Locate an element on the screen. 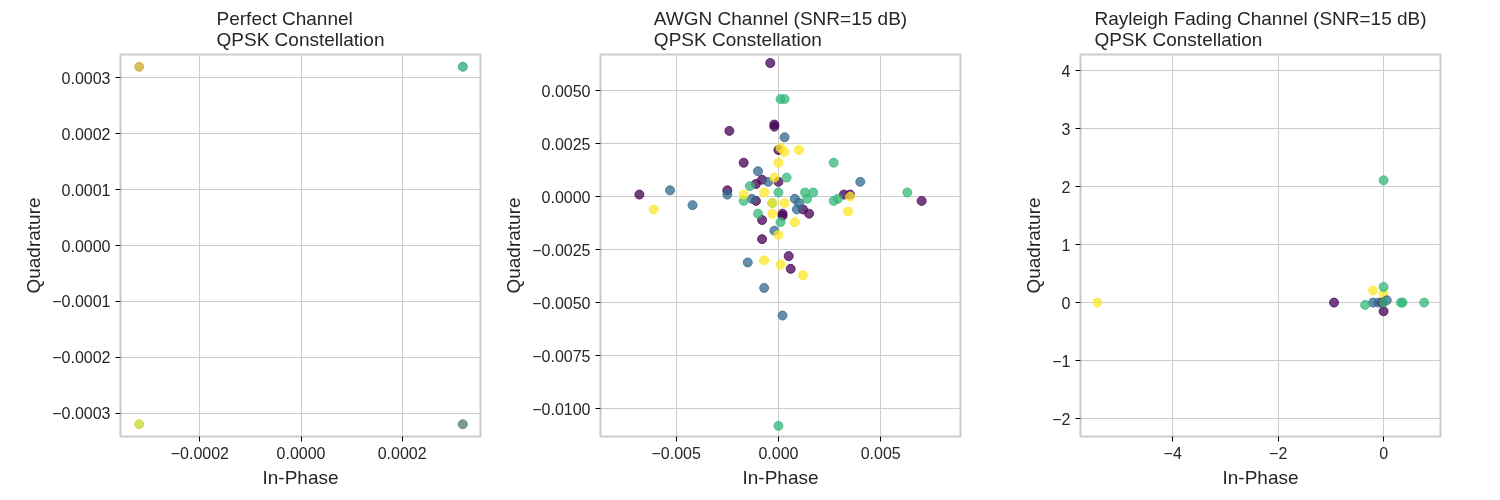 The width and height of the screenshot is (1500, 500). x-tick-label: −0.0002 is located at coordinates (200, 453).